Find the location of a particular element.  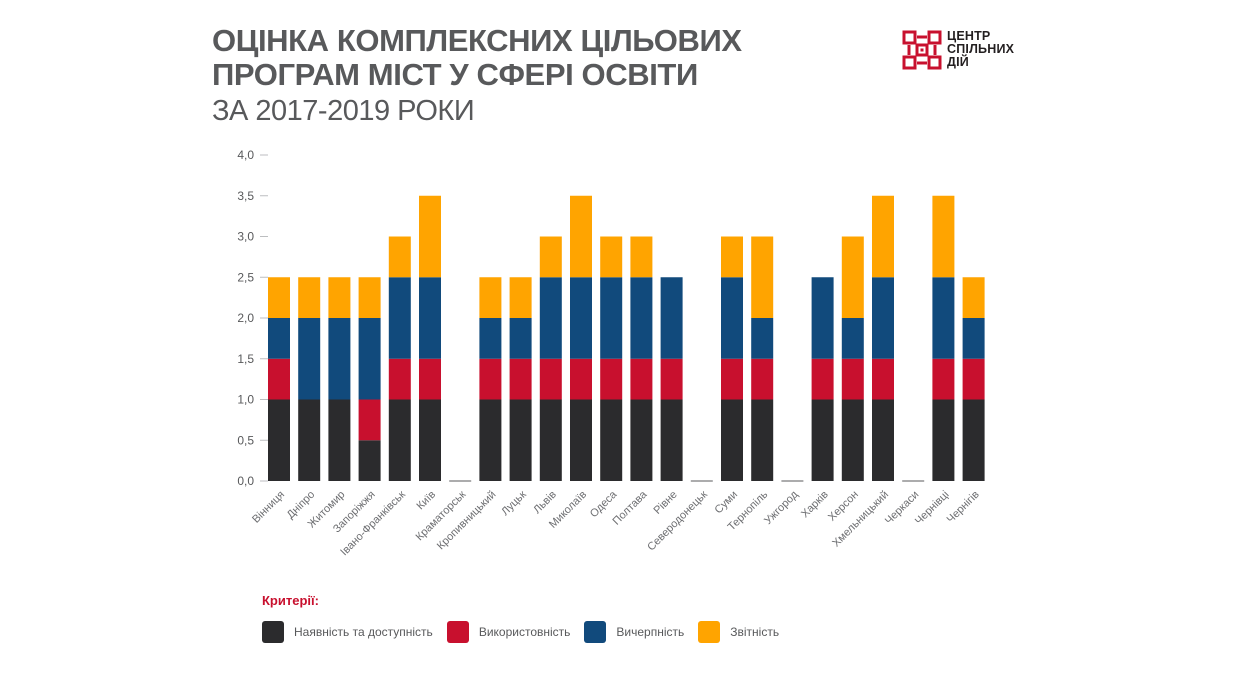

logo-mark-icon is located at coordinates (922, 50).